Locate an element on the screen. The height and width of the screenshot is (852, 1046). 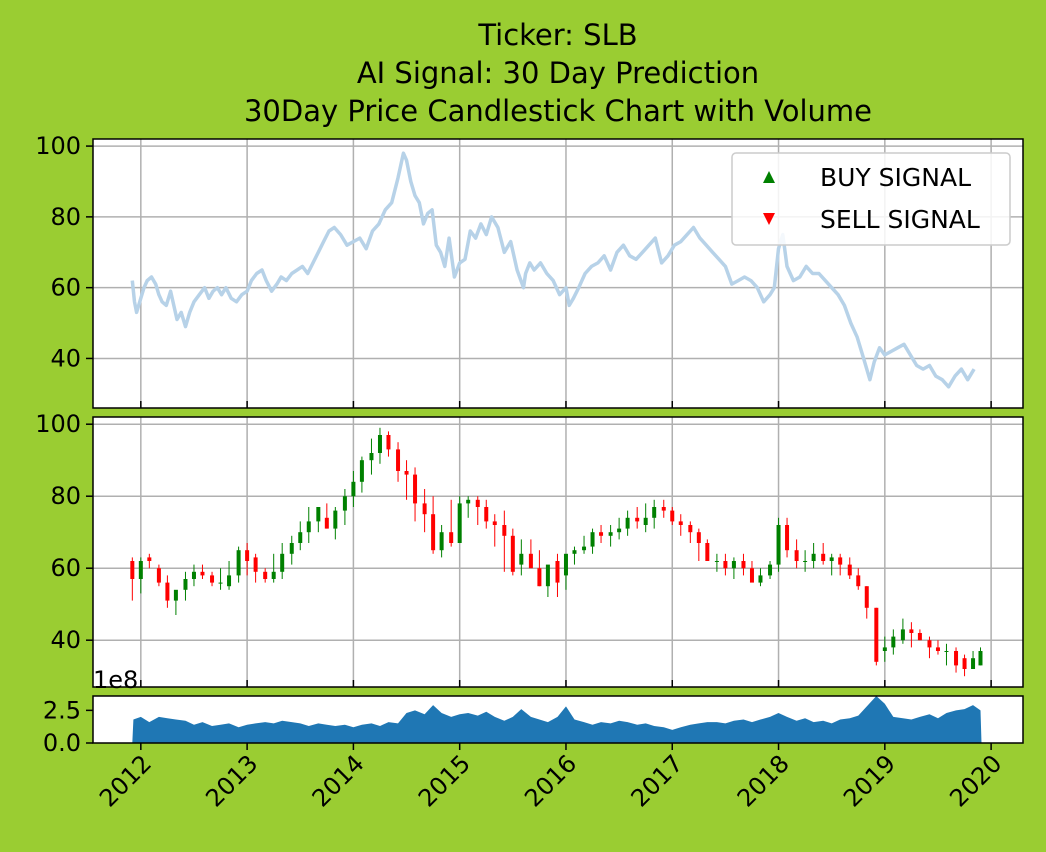
y-tick-label: 40 is located at coordinates (65, 358).